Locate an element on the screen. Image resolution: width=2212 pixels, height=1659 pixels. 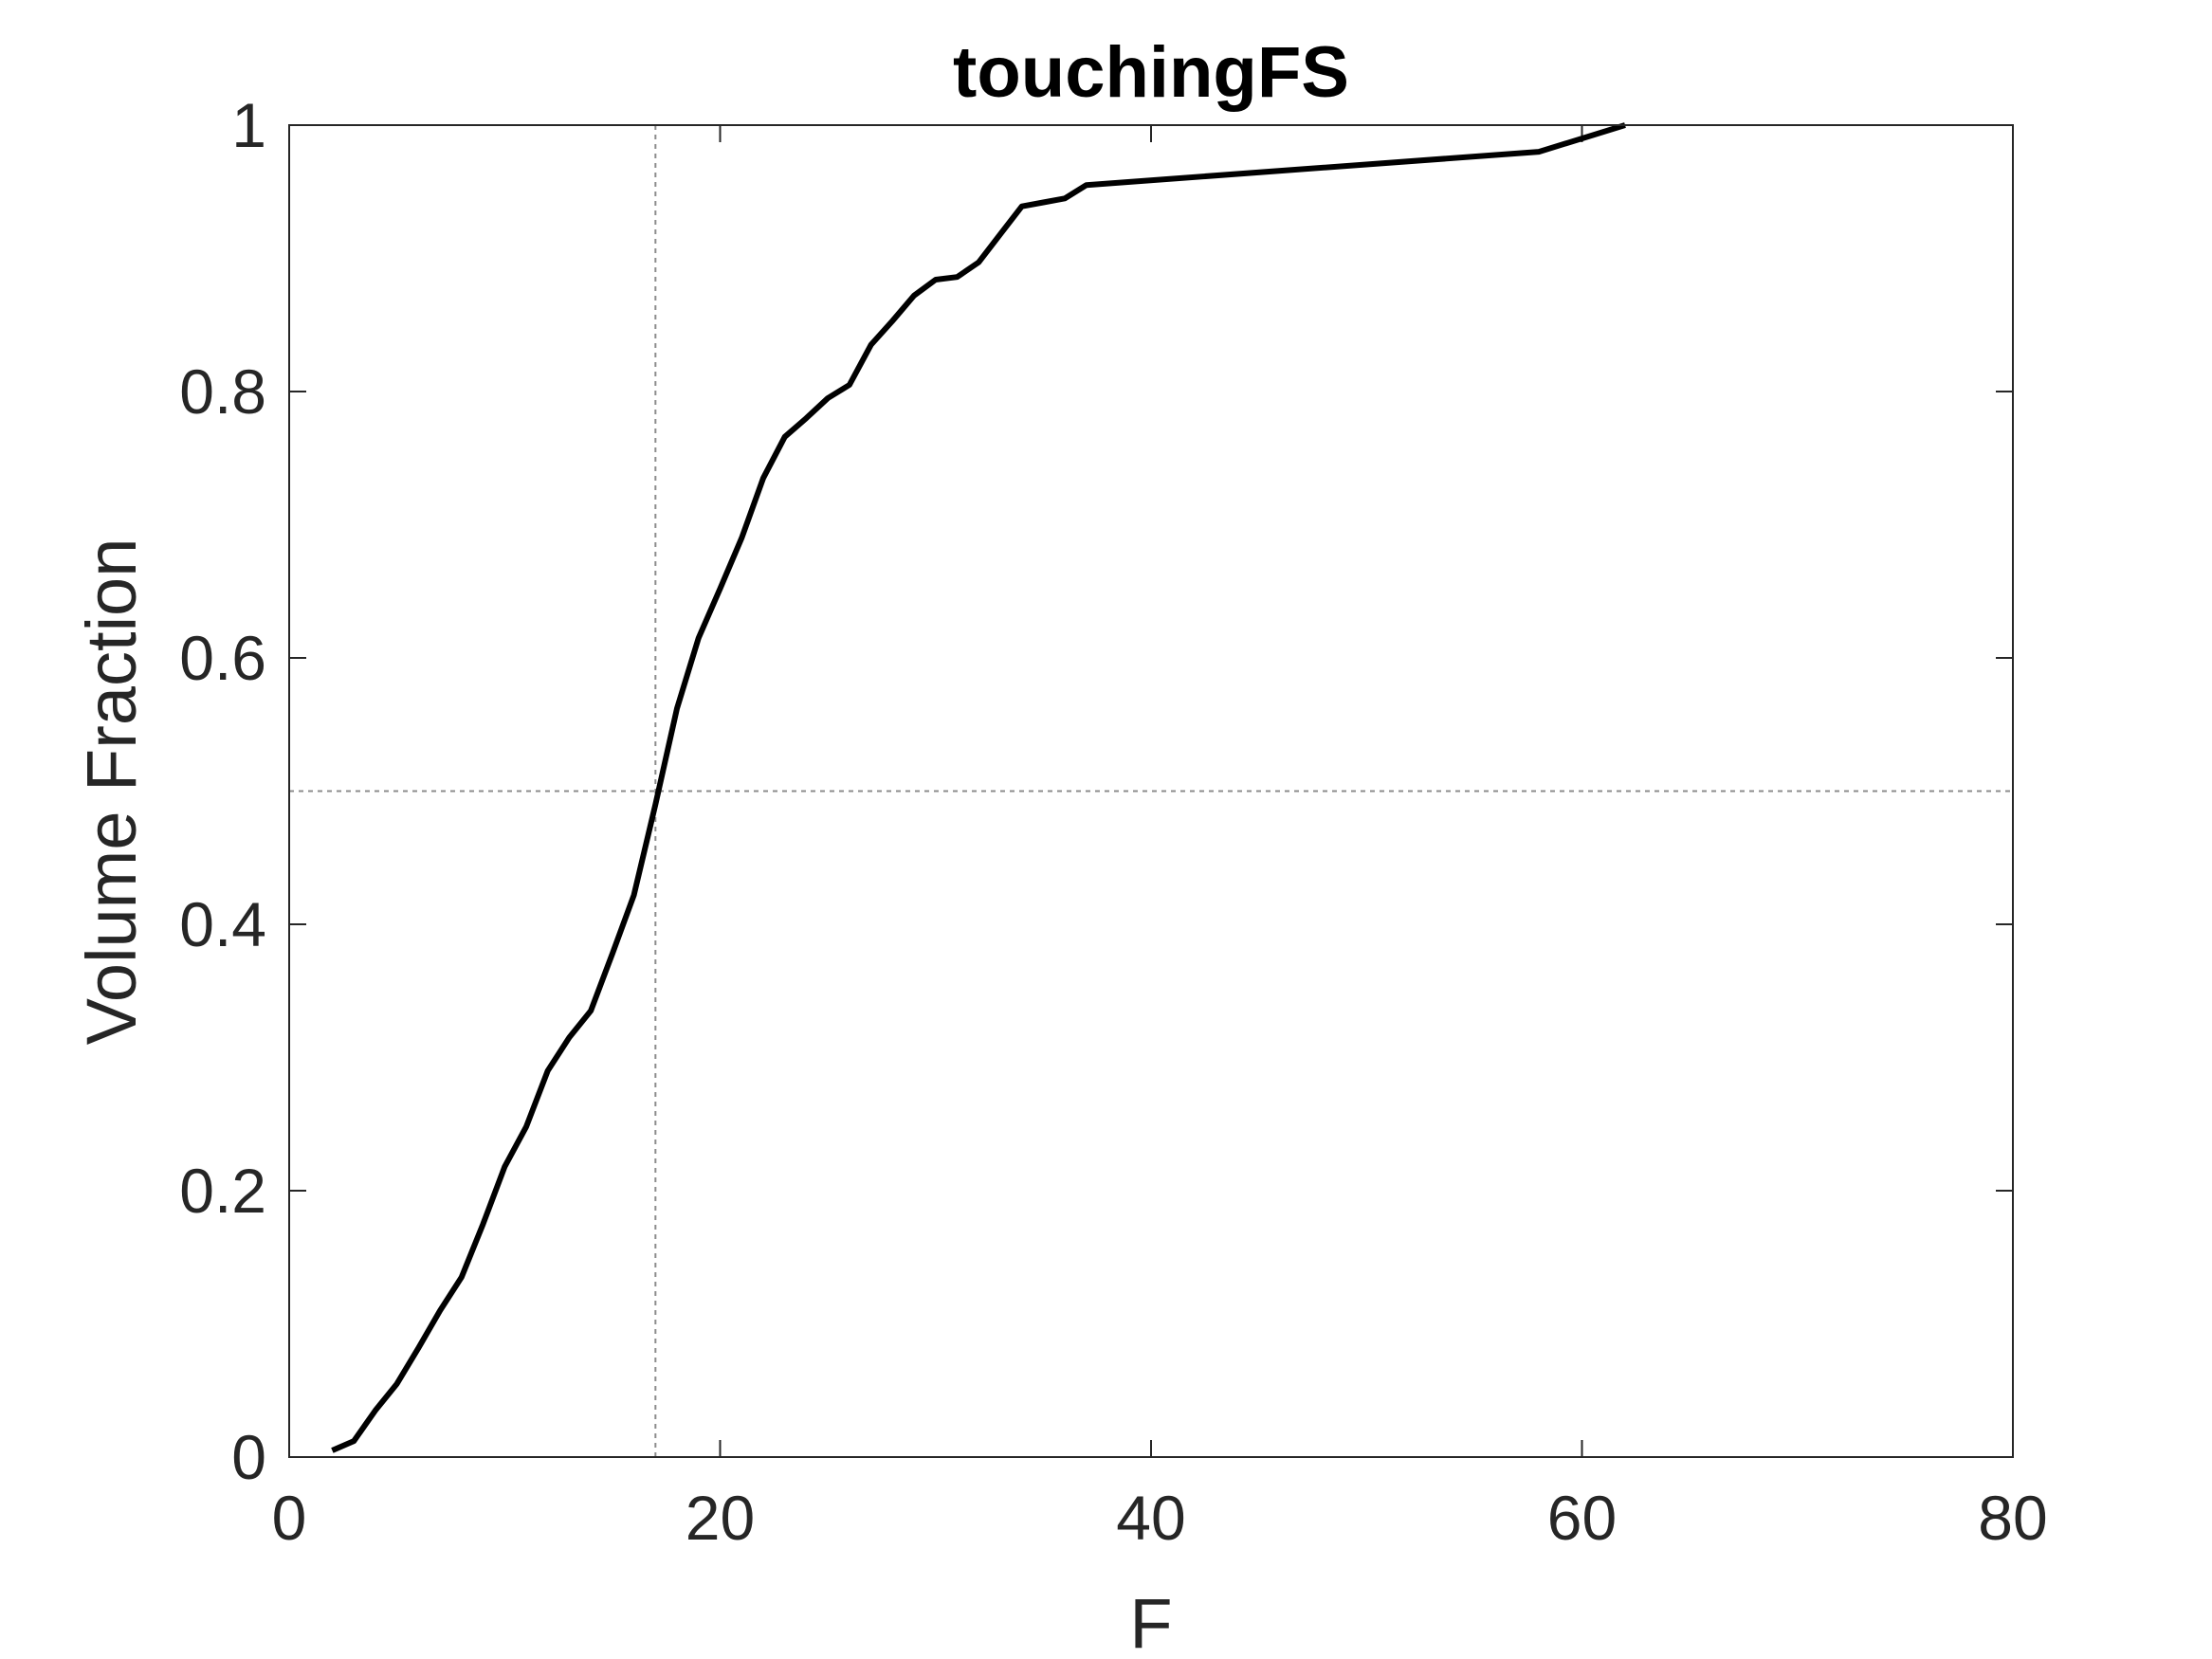
x-tick-label: 80 is located at coordinates (2012, 1518).